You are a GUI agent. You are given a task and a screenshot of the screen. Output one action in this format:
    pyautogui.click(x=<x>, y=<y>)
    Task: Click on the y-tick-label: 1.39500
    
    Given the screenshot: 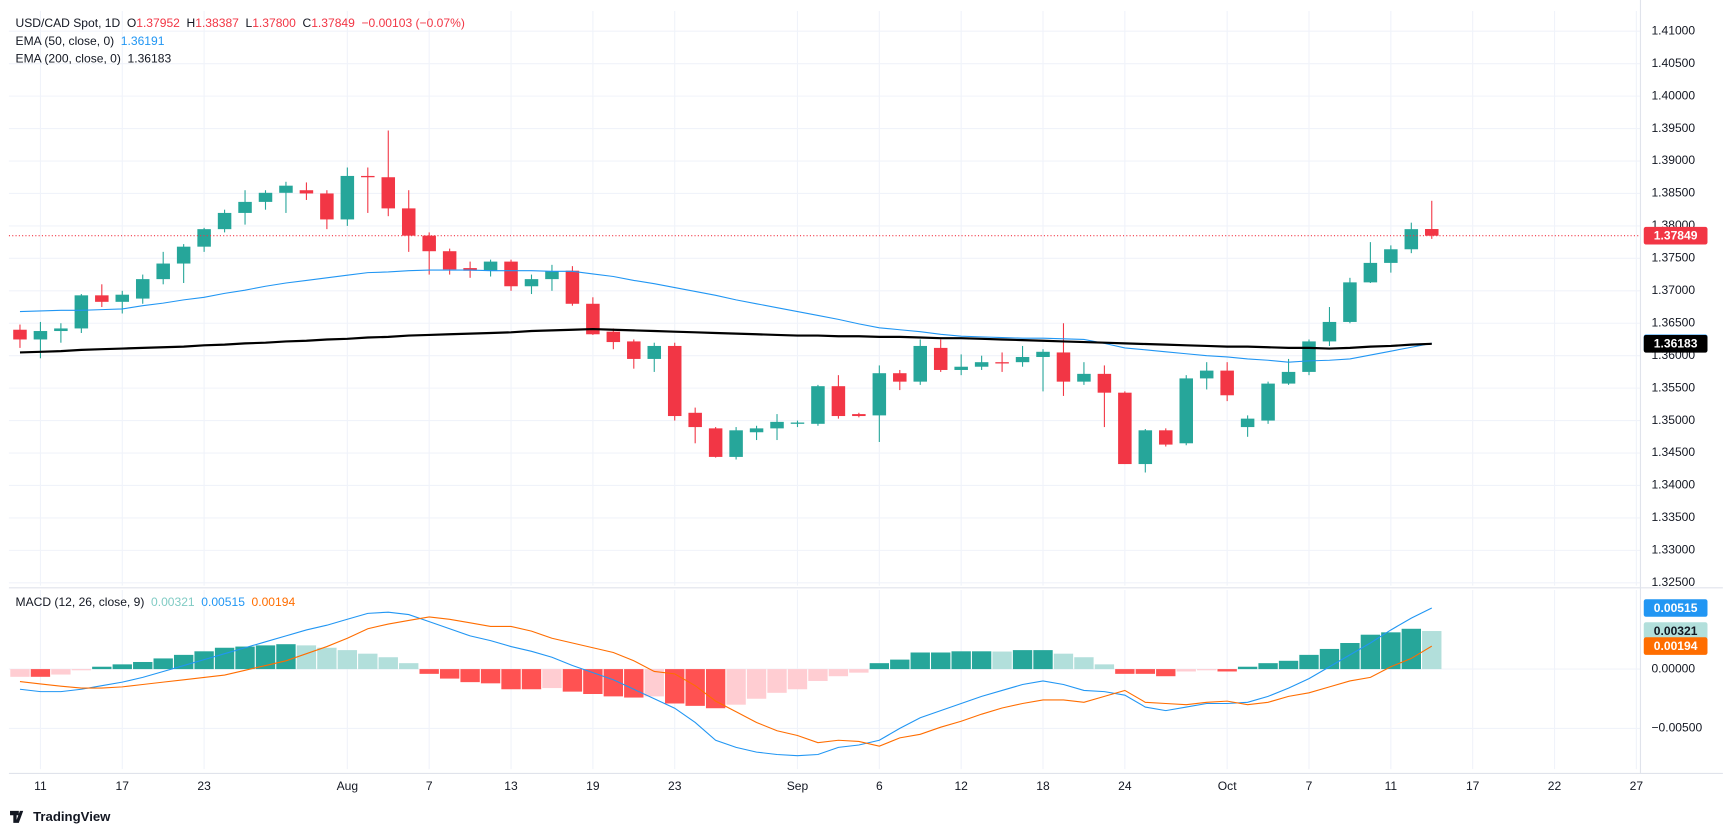 What is the action you would take?
    pyautogui.click(x=1673, y=128)
    